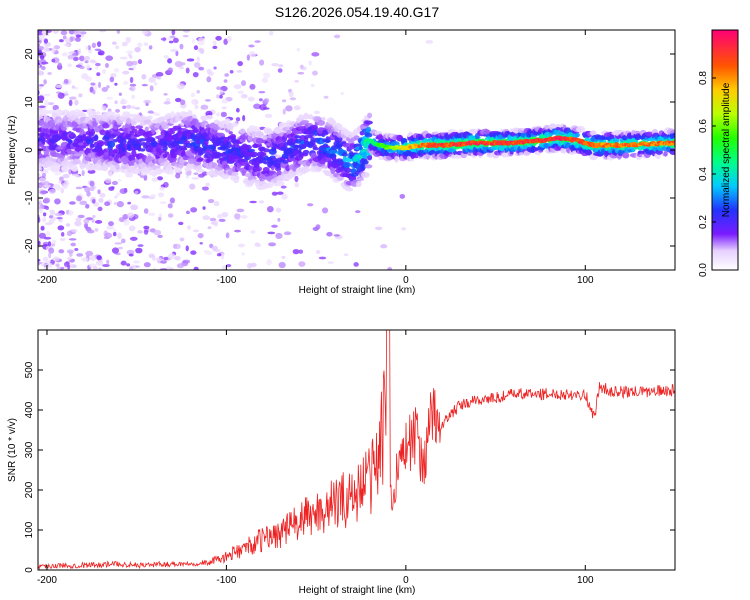  I want to click on spectrogram-ytick-label: 10, so click(29, 102).